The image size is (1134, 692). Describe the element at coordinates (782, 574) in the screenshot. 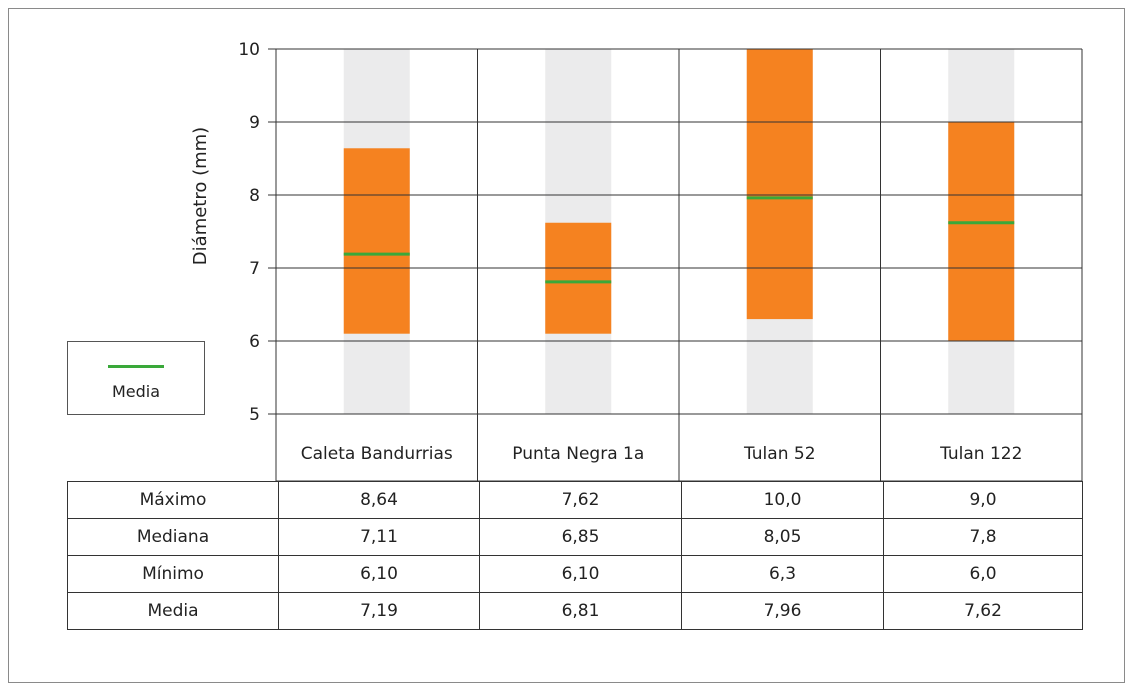

I see `table-cell: 6,3` at that location.